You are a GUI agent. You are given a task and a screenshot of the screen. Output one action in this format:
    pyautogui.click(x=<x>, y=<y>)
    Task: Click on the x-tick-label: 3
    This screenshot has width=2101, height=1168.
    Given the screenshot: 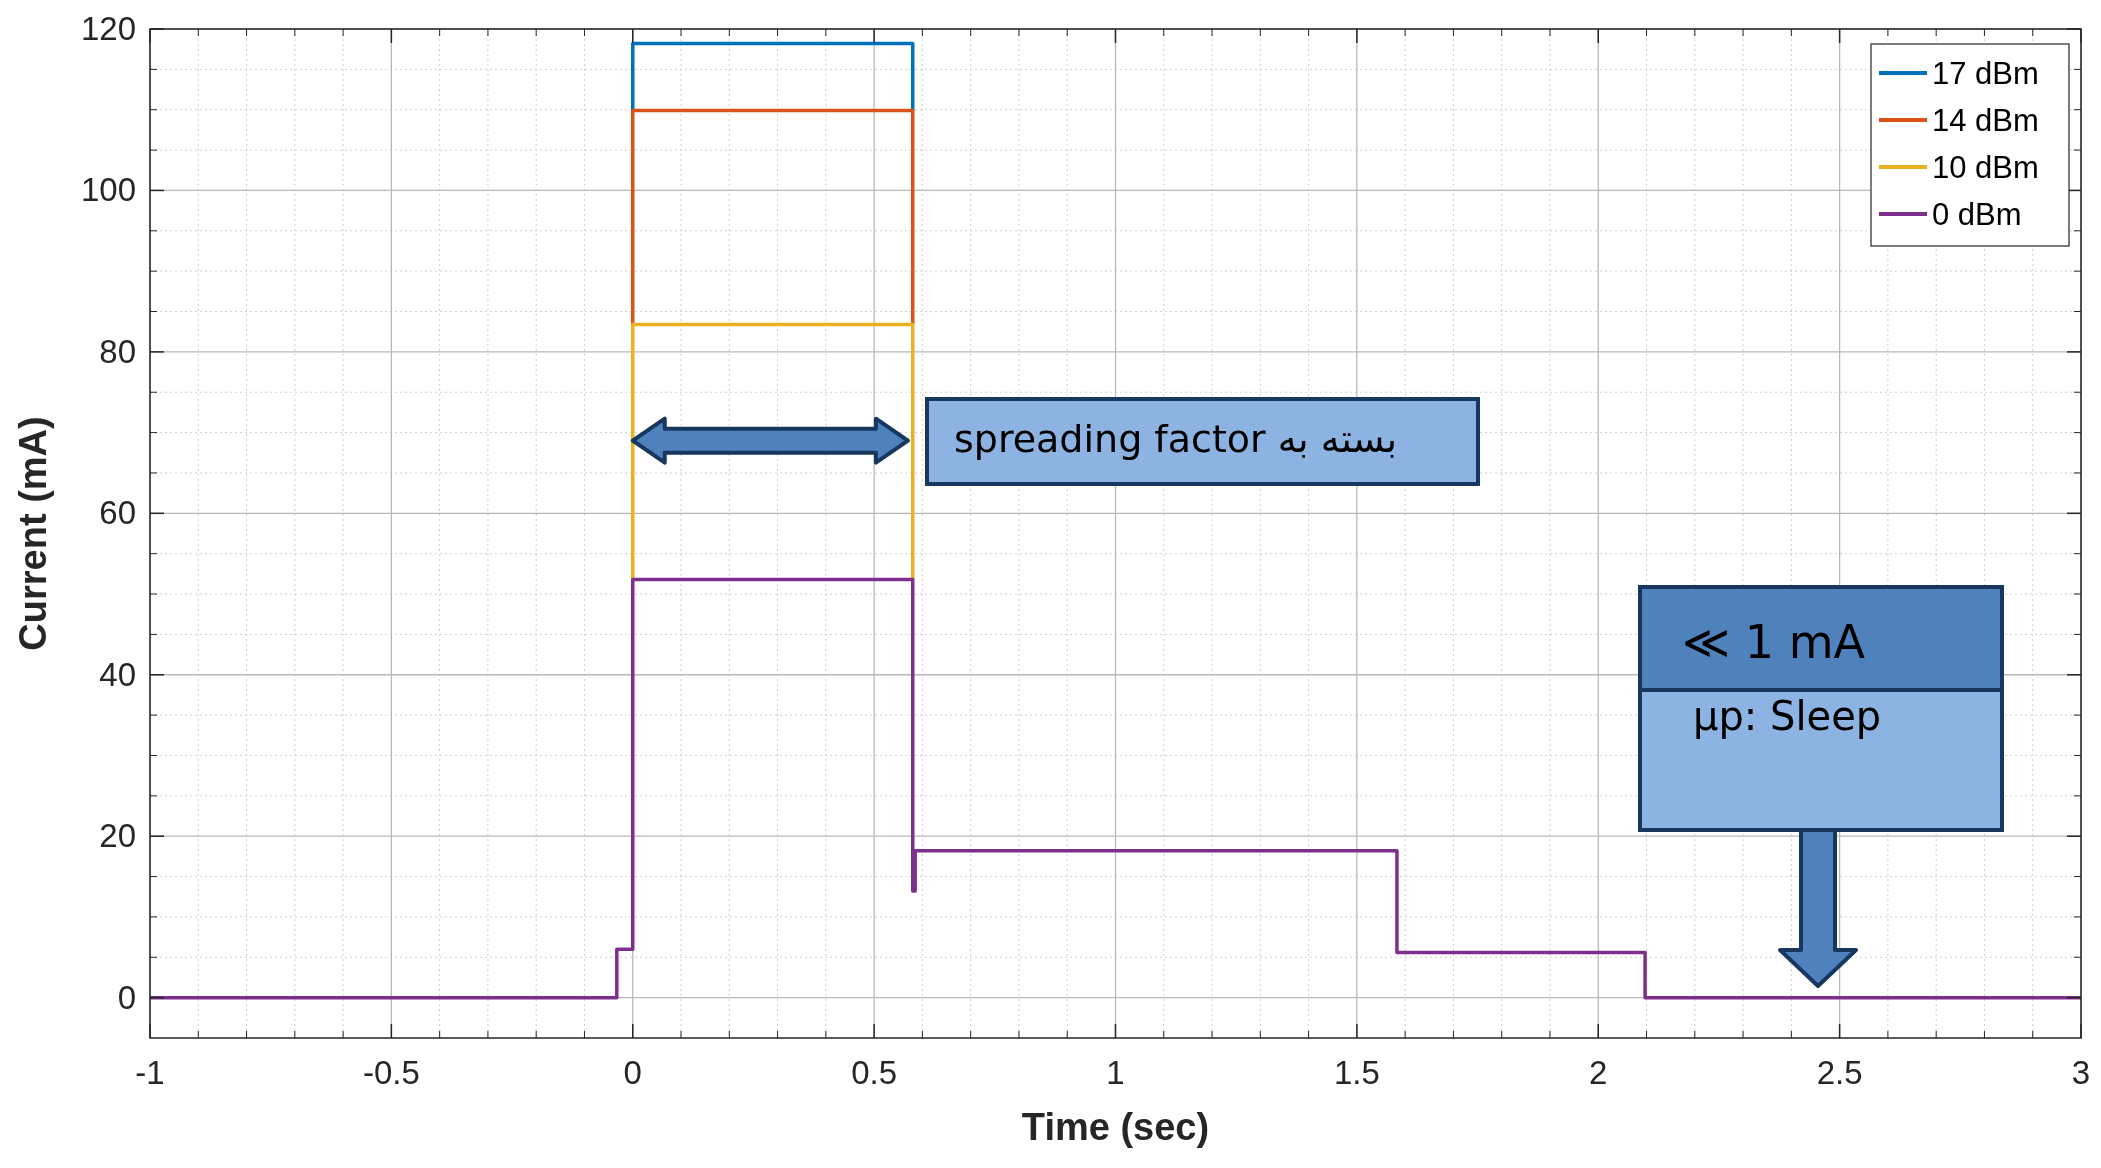 What is the action you would take?
    pyautogui.click(x=2081, y=1072)
    